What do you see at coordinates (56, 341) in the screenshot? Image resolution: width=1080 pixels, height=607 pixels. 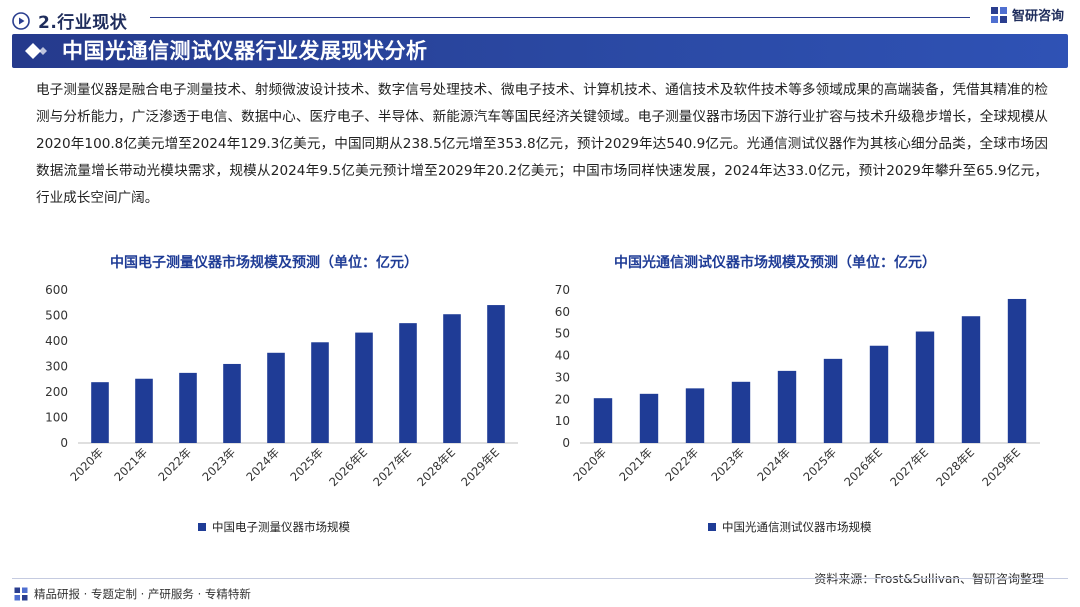 I see `y-tick-label: 400` at bounding box center [56, 341].